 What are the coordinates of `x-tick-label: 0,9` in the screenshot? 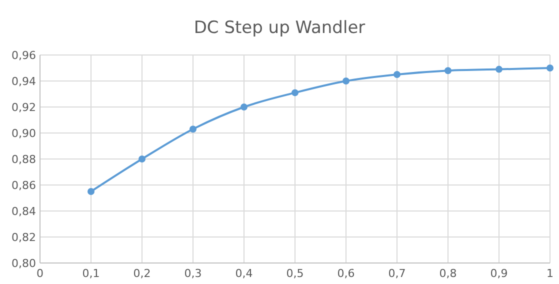 It's located at (499, 273).